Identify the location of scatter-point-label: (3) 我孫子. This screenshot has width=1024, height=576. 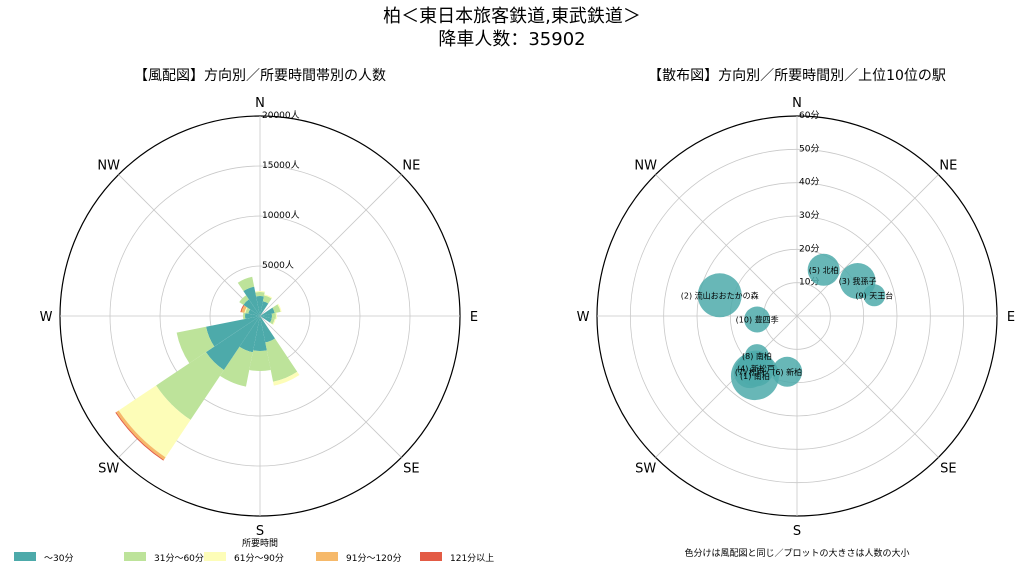
(858, 281).